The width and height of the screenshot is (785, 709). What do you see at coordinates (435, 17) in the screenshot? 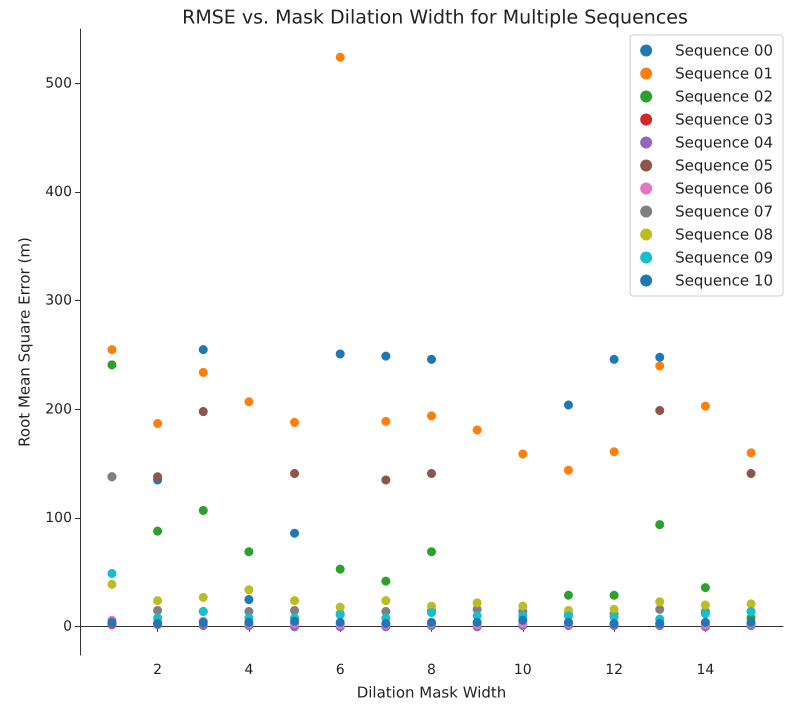
I see `chart-title: RMSE vs. Mask Dilation Width for Multiple Sequences` at bounding box center [435, 17].